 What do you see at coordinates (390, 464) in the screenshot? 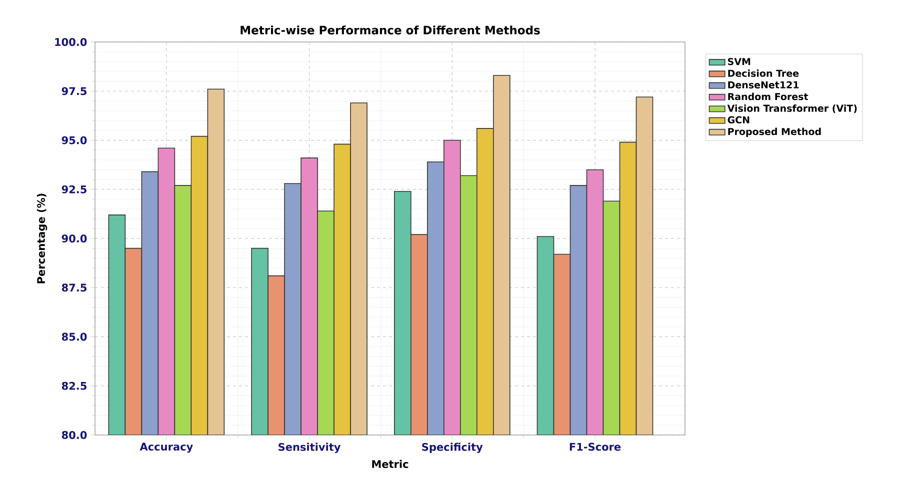
I see `x-axis-title: Metric` at bounding box center [390, 464].